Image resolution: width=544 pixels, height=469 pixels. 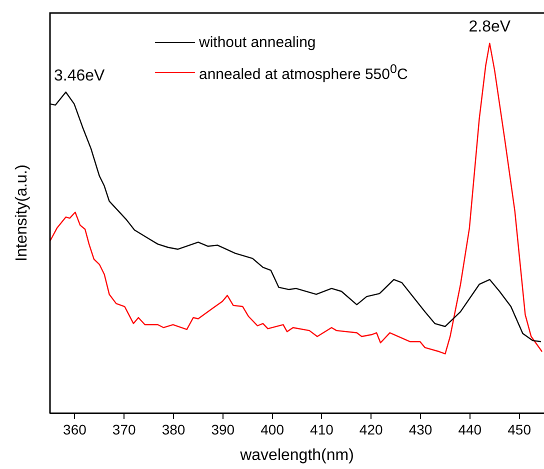 What do you see at coordinates (223, 429) in the screenshot?
I see `x-tick-label: 390` at bounding box center [223, 429].